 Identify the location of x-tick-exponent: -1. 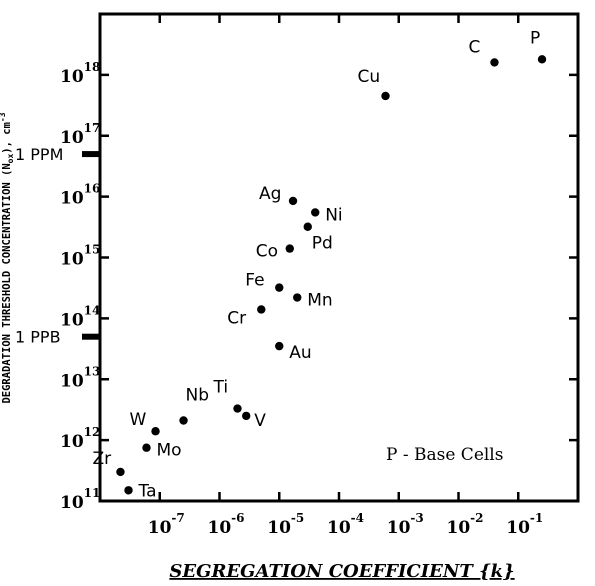
(536, 518).